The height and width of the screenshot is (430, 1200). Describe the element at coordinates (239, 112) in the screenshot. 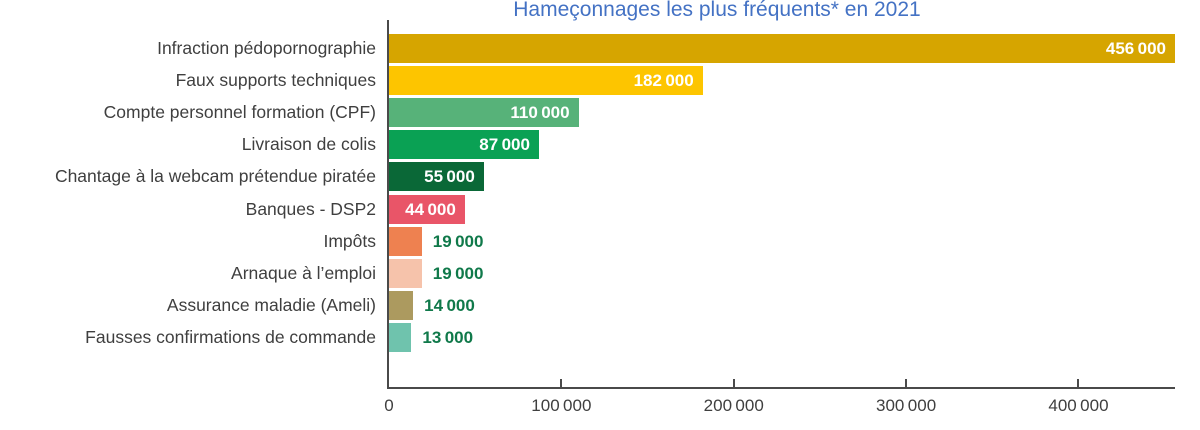

I see `category-label: Compte personnel formation (CPF)` at that location.